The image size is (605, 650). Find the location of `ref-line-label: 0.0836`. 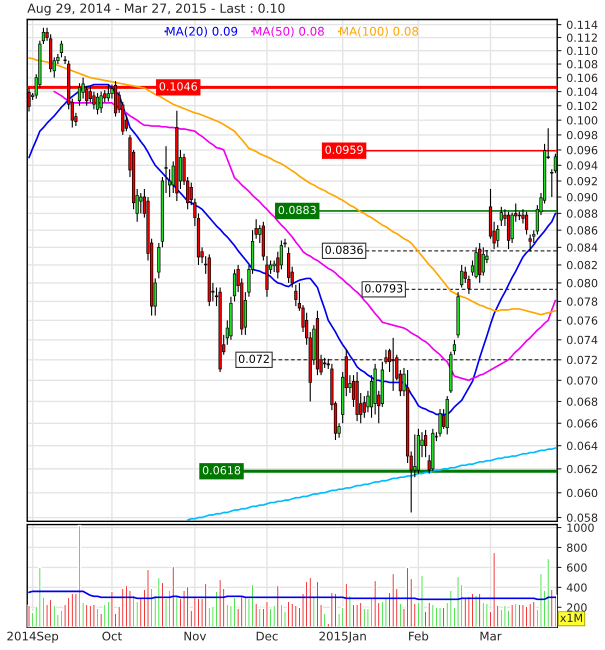

ref-line-label: 0.0836 is located at coordinates (344, 250).